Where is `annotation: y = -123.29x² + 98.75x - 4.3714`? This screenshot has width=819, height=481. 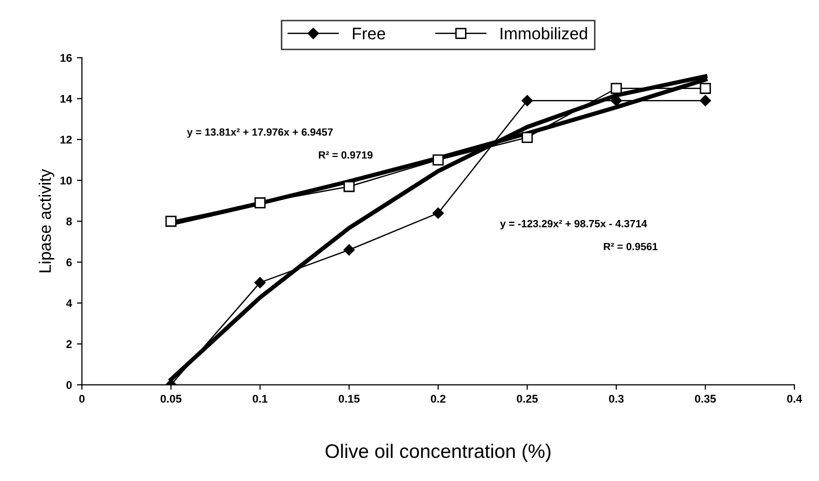
annotation: y = -123.29x² + 98.75x - 4.3714 is located at coordinates (574, 225).